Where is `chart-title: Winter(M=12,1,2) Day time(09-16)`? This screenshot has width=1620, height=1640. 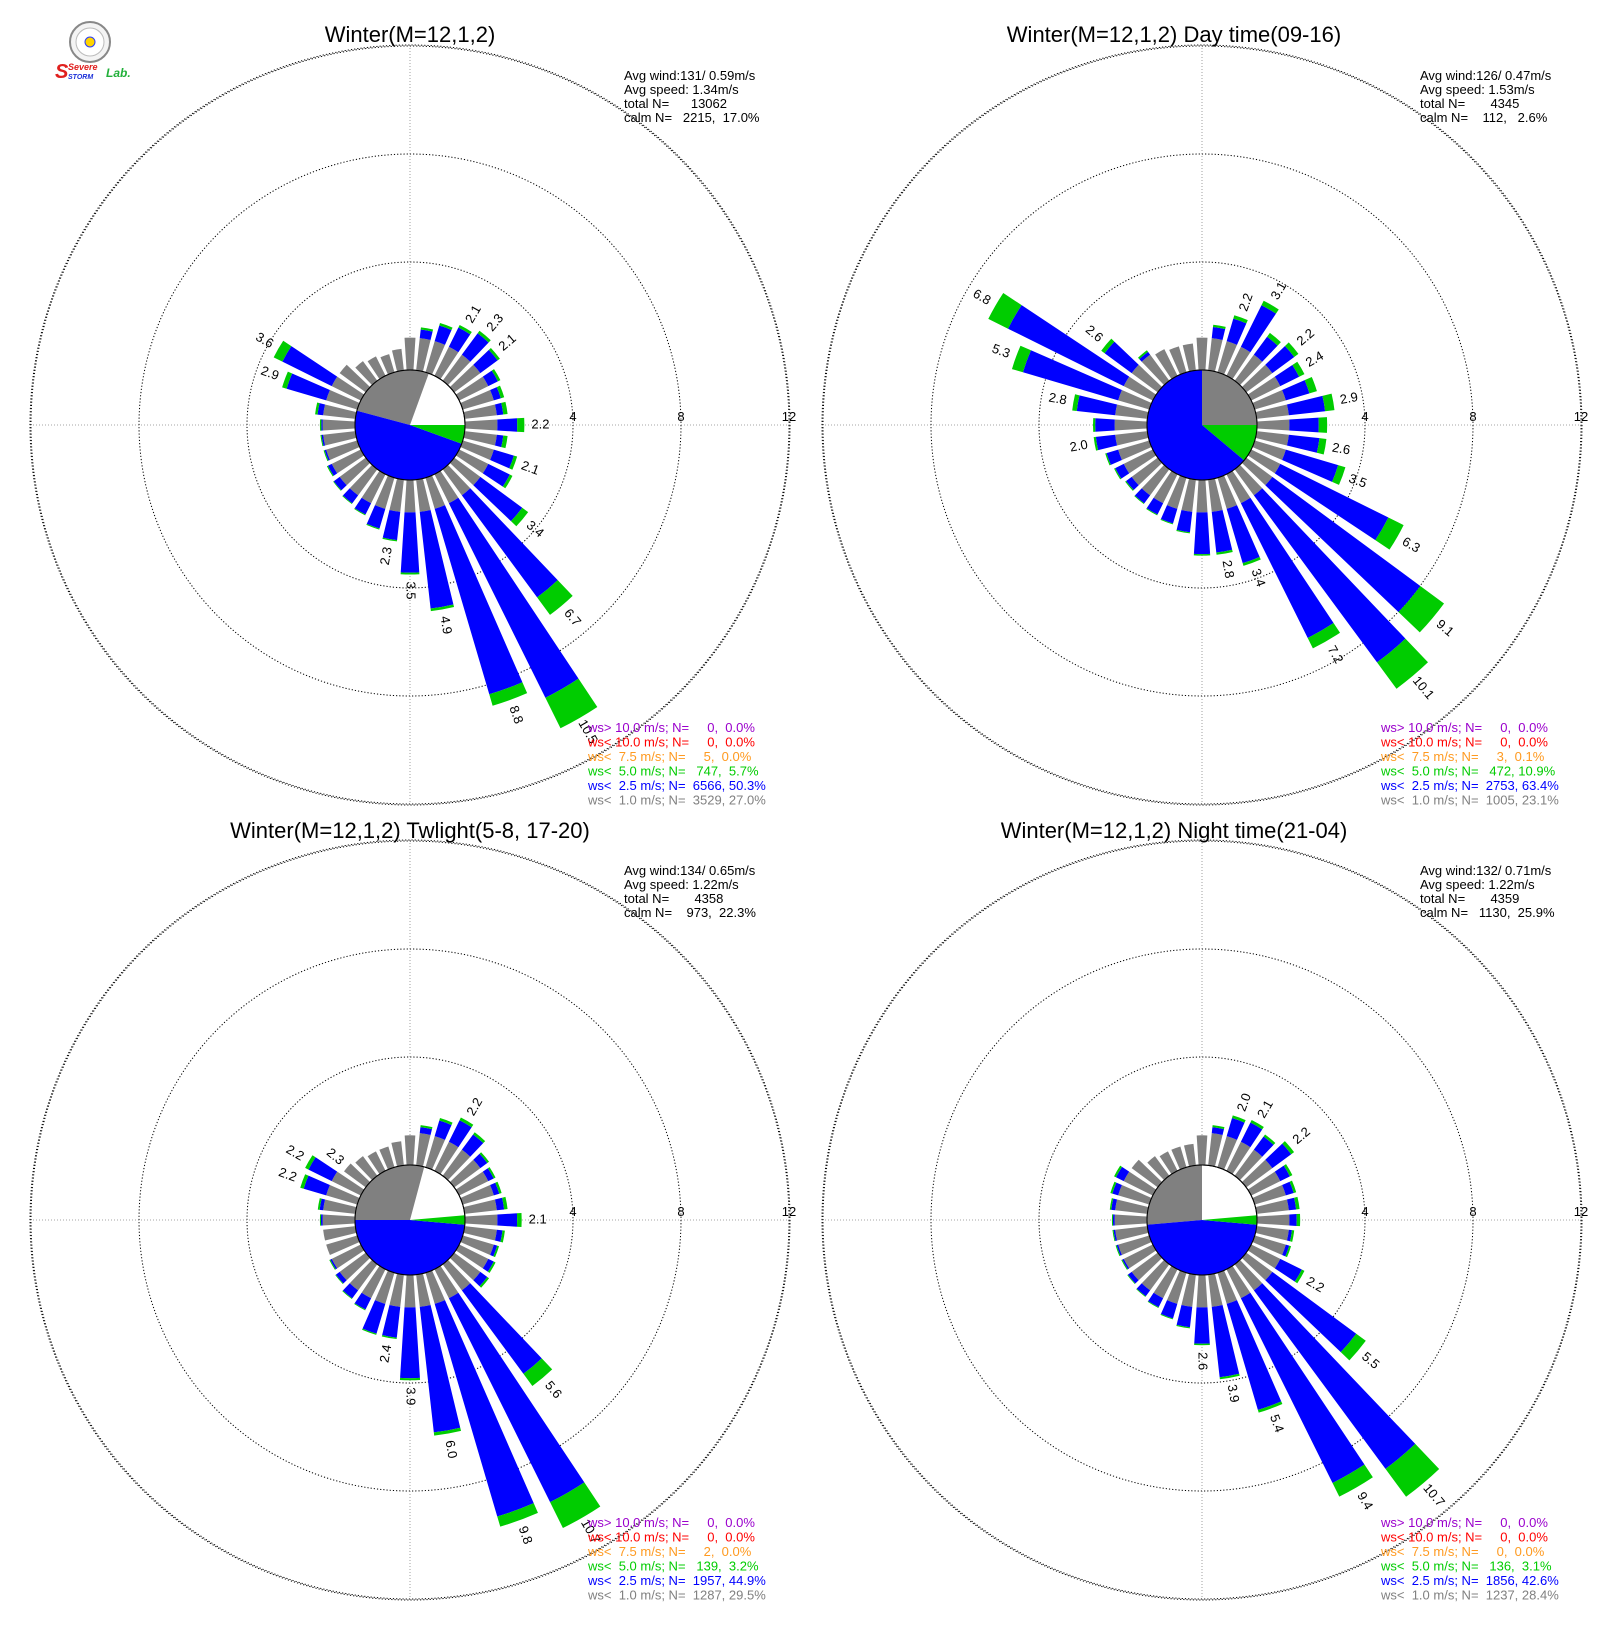 chart-title: Winter(M=12,1,2) Day time(09-16) is located at coordinates (1174, 34).